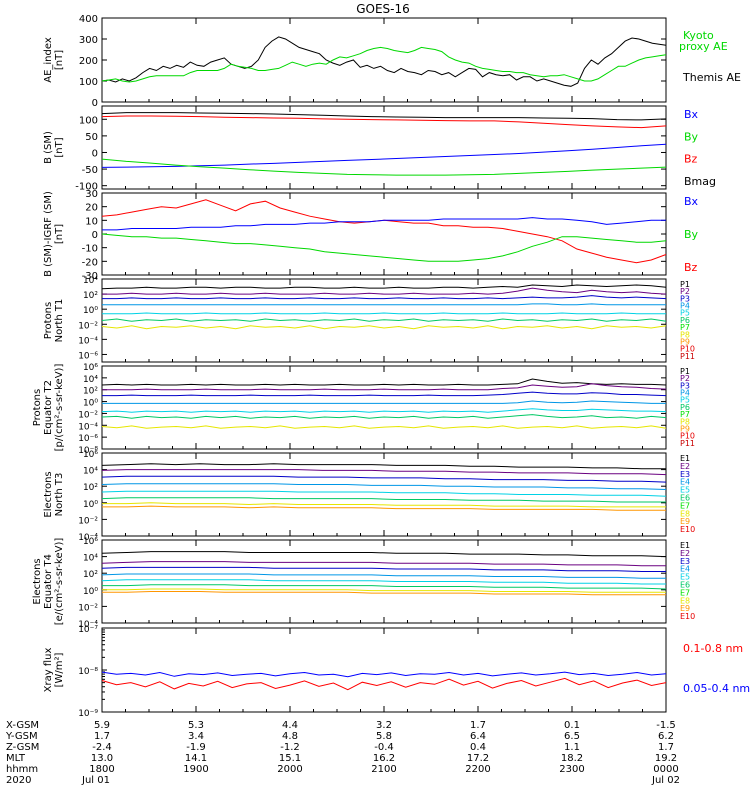 Image resolution: width=750 pixels, height=800 pixels. I want to click on y-tick-label: 10⁻⁷, so click(88, 630).